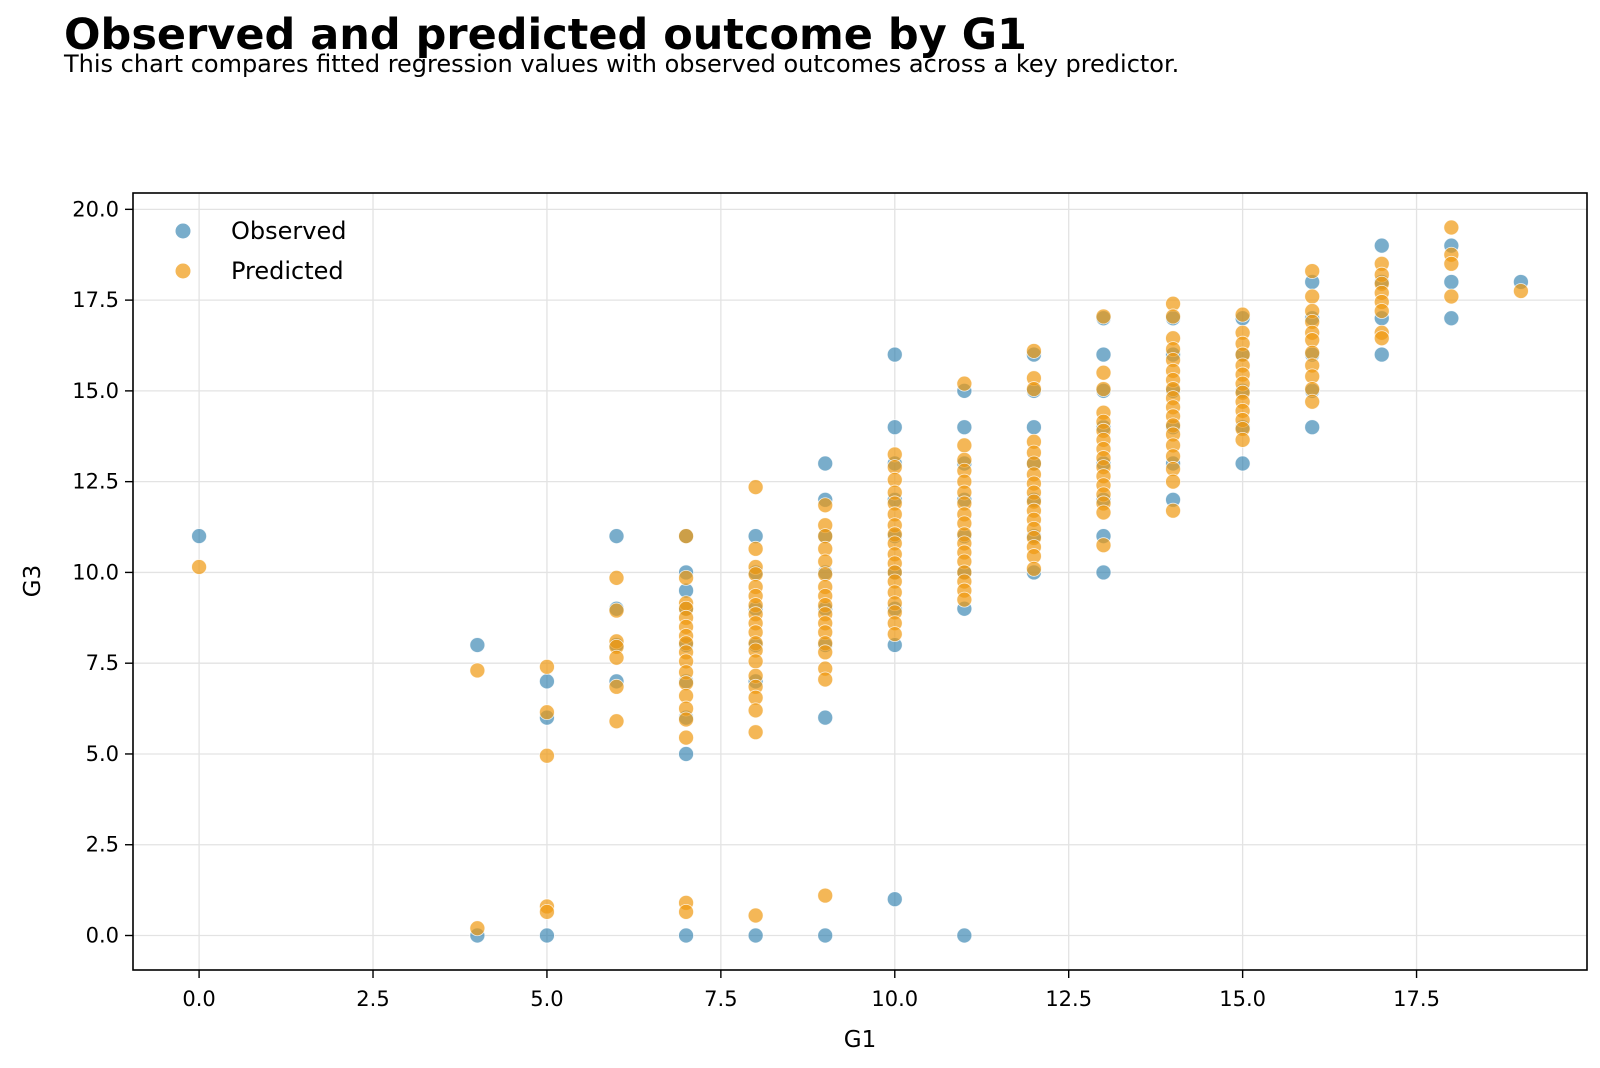 The width and height of the screenshot is (1600, 1068). What do you see at coordinates (95, 482) in the screenshot?
I see `y-tick-label: 12.5` at bounding box center [95, 482].